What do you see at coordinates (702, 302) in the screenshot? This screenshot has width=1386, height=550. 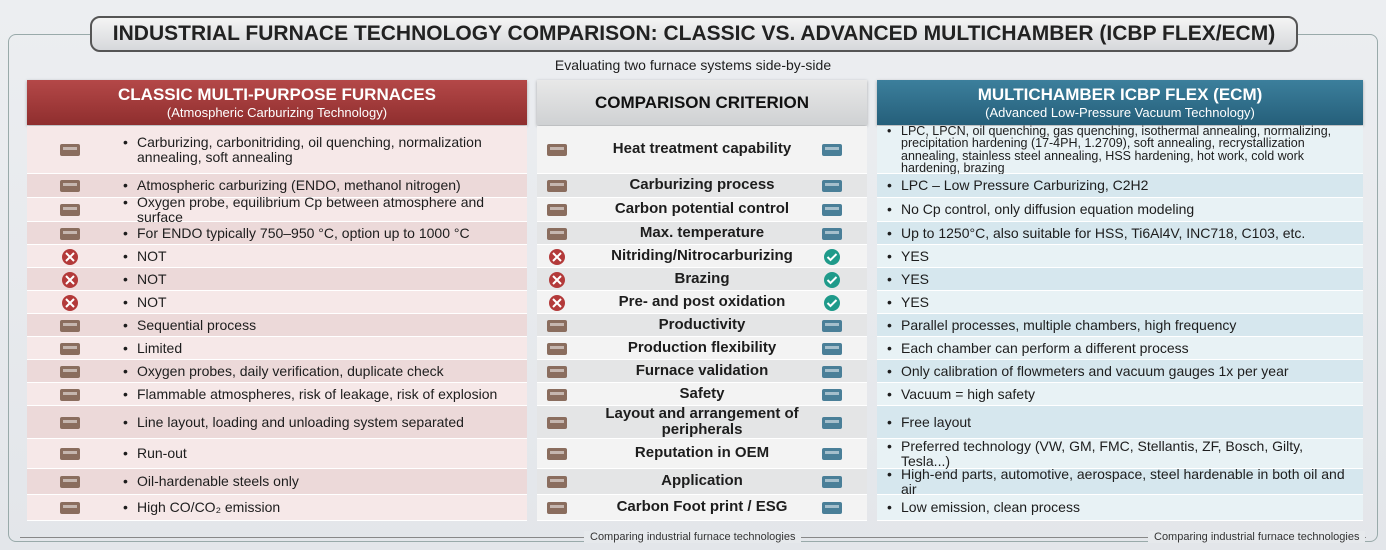 I see `table-cell: Pre- and post oxidation` at bounding box center [702, 302].